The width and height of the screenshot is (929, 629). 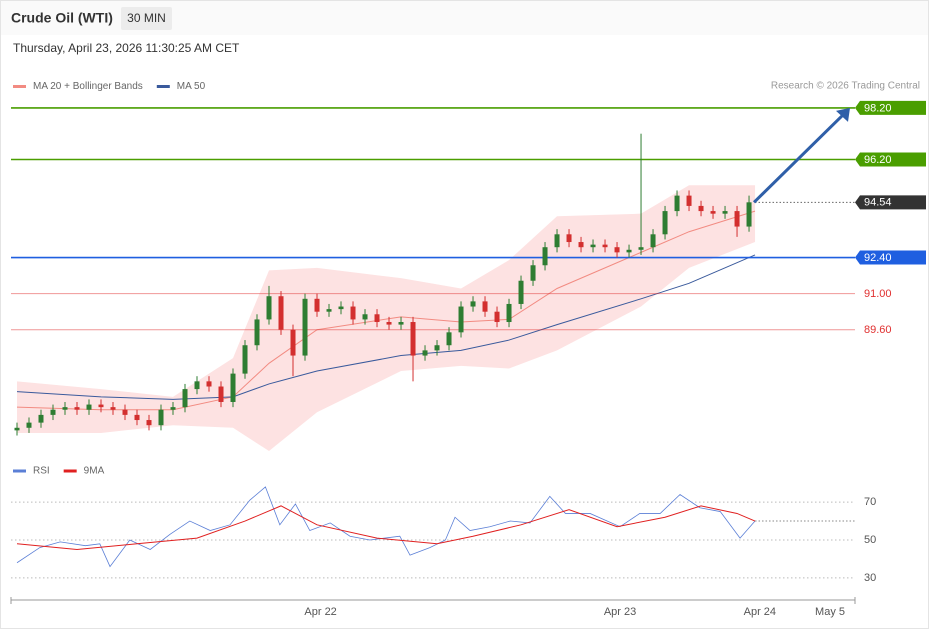 What do you see at coordinates (870, 578) in the screenshot?
I see `y-tick-label: 30` at bounding box center [870, 578].